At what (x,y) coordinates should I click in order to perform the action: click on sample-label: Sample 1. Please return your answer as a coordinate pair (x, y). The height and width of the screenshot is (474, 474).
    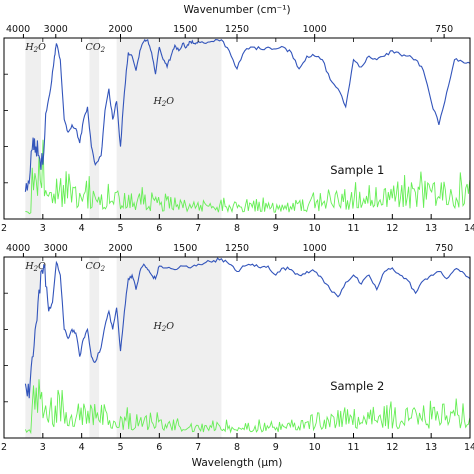
    Looking at the image, I should click on (357, 170).